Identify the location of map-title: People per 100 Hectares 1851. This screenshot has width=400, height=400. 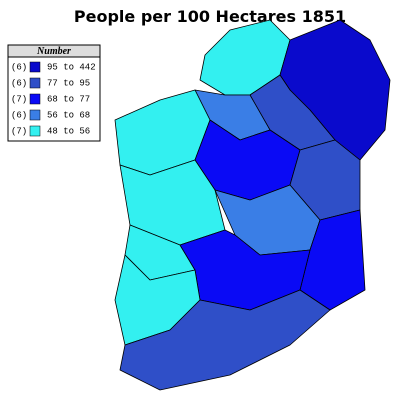
(210, 16).